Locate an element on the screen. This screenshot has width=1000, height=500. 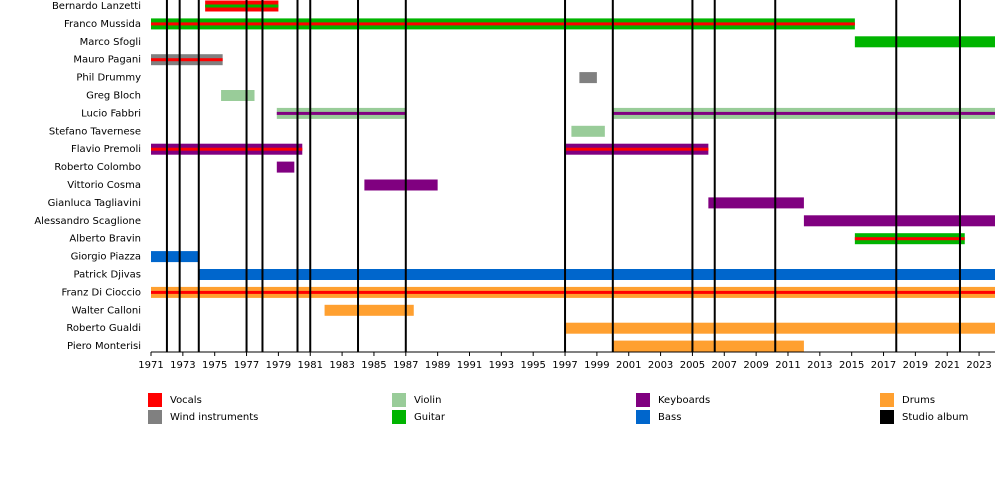
member-name: Patrick Djivas is located at coordinates (108, 275).